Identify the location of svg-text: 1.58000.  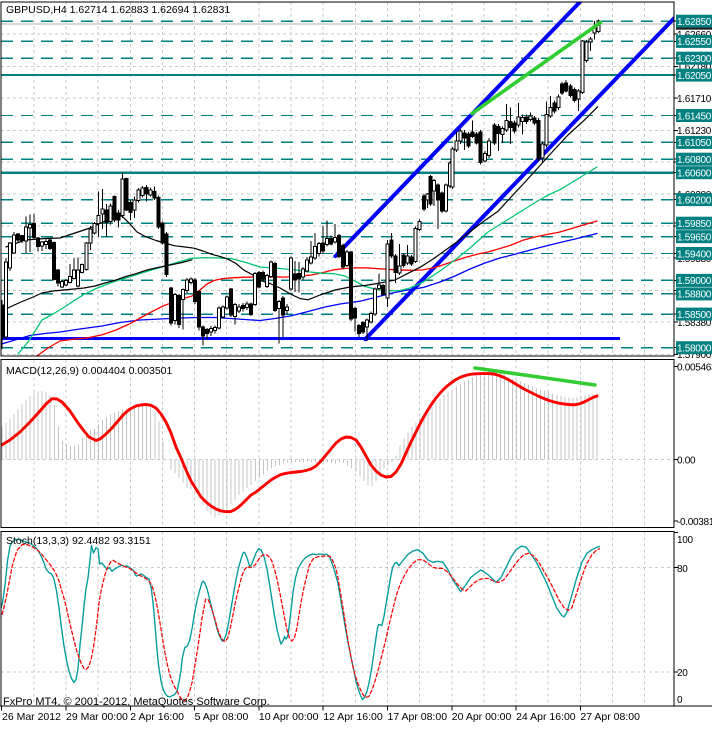
(694, 349).